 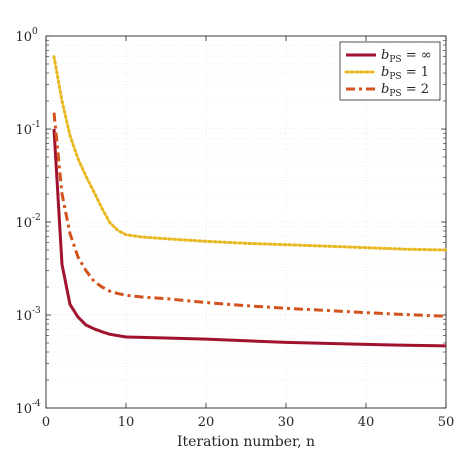 What do you see at coordinates (126, 422) in the screenshot?
I see `x-tick-label: 10` at bounding box center [126, 422].